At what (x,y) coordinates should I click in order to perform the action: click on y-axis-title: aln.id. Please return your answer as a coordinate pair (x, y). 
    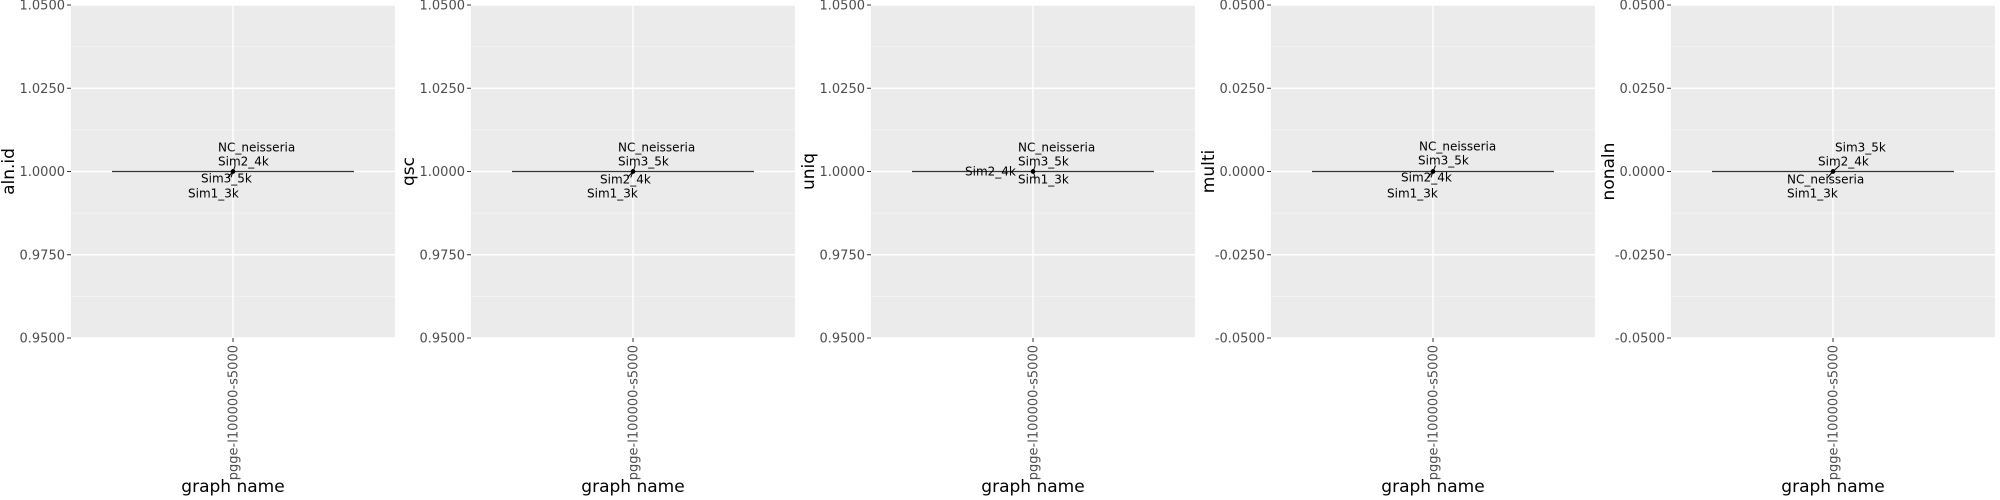
    Looking at the image, I should click on (9, 171).